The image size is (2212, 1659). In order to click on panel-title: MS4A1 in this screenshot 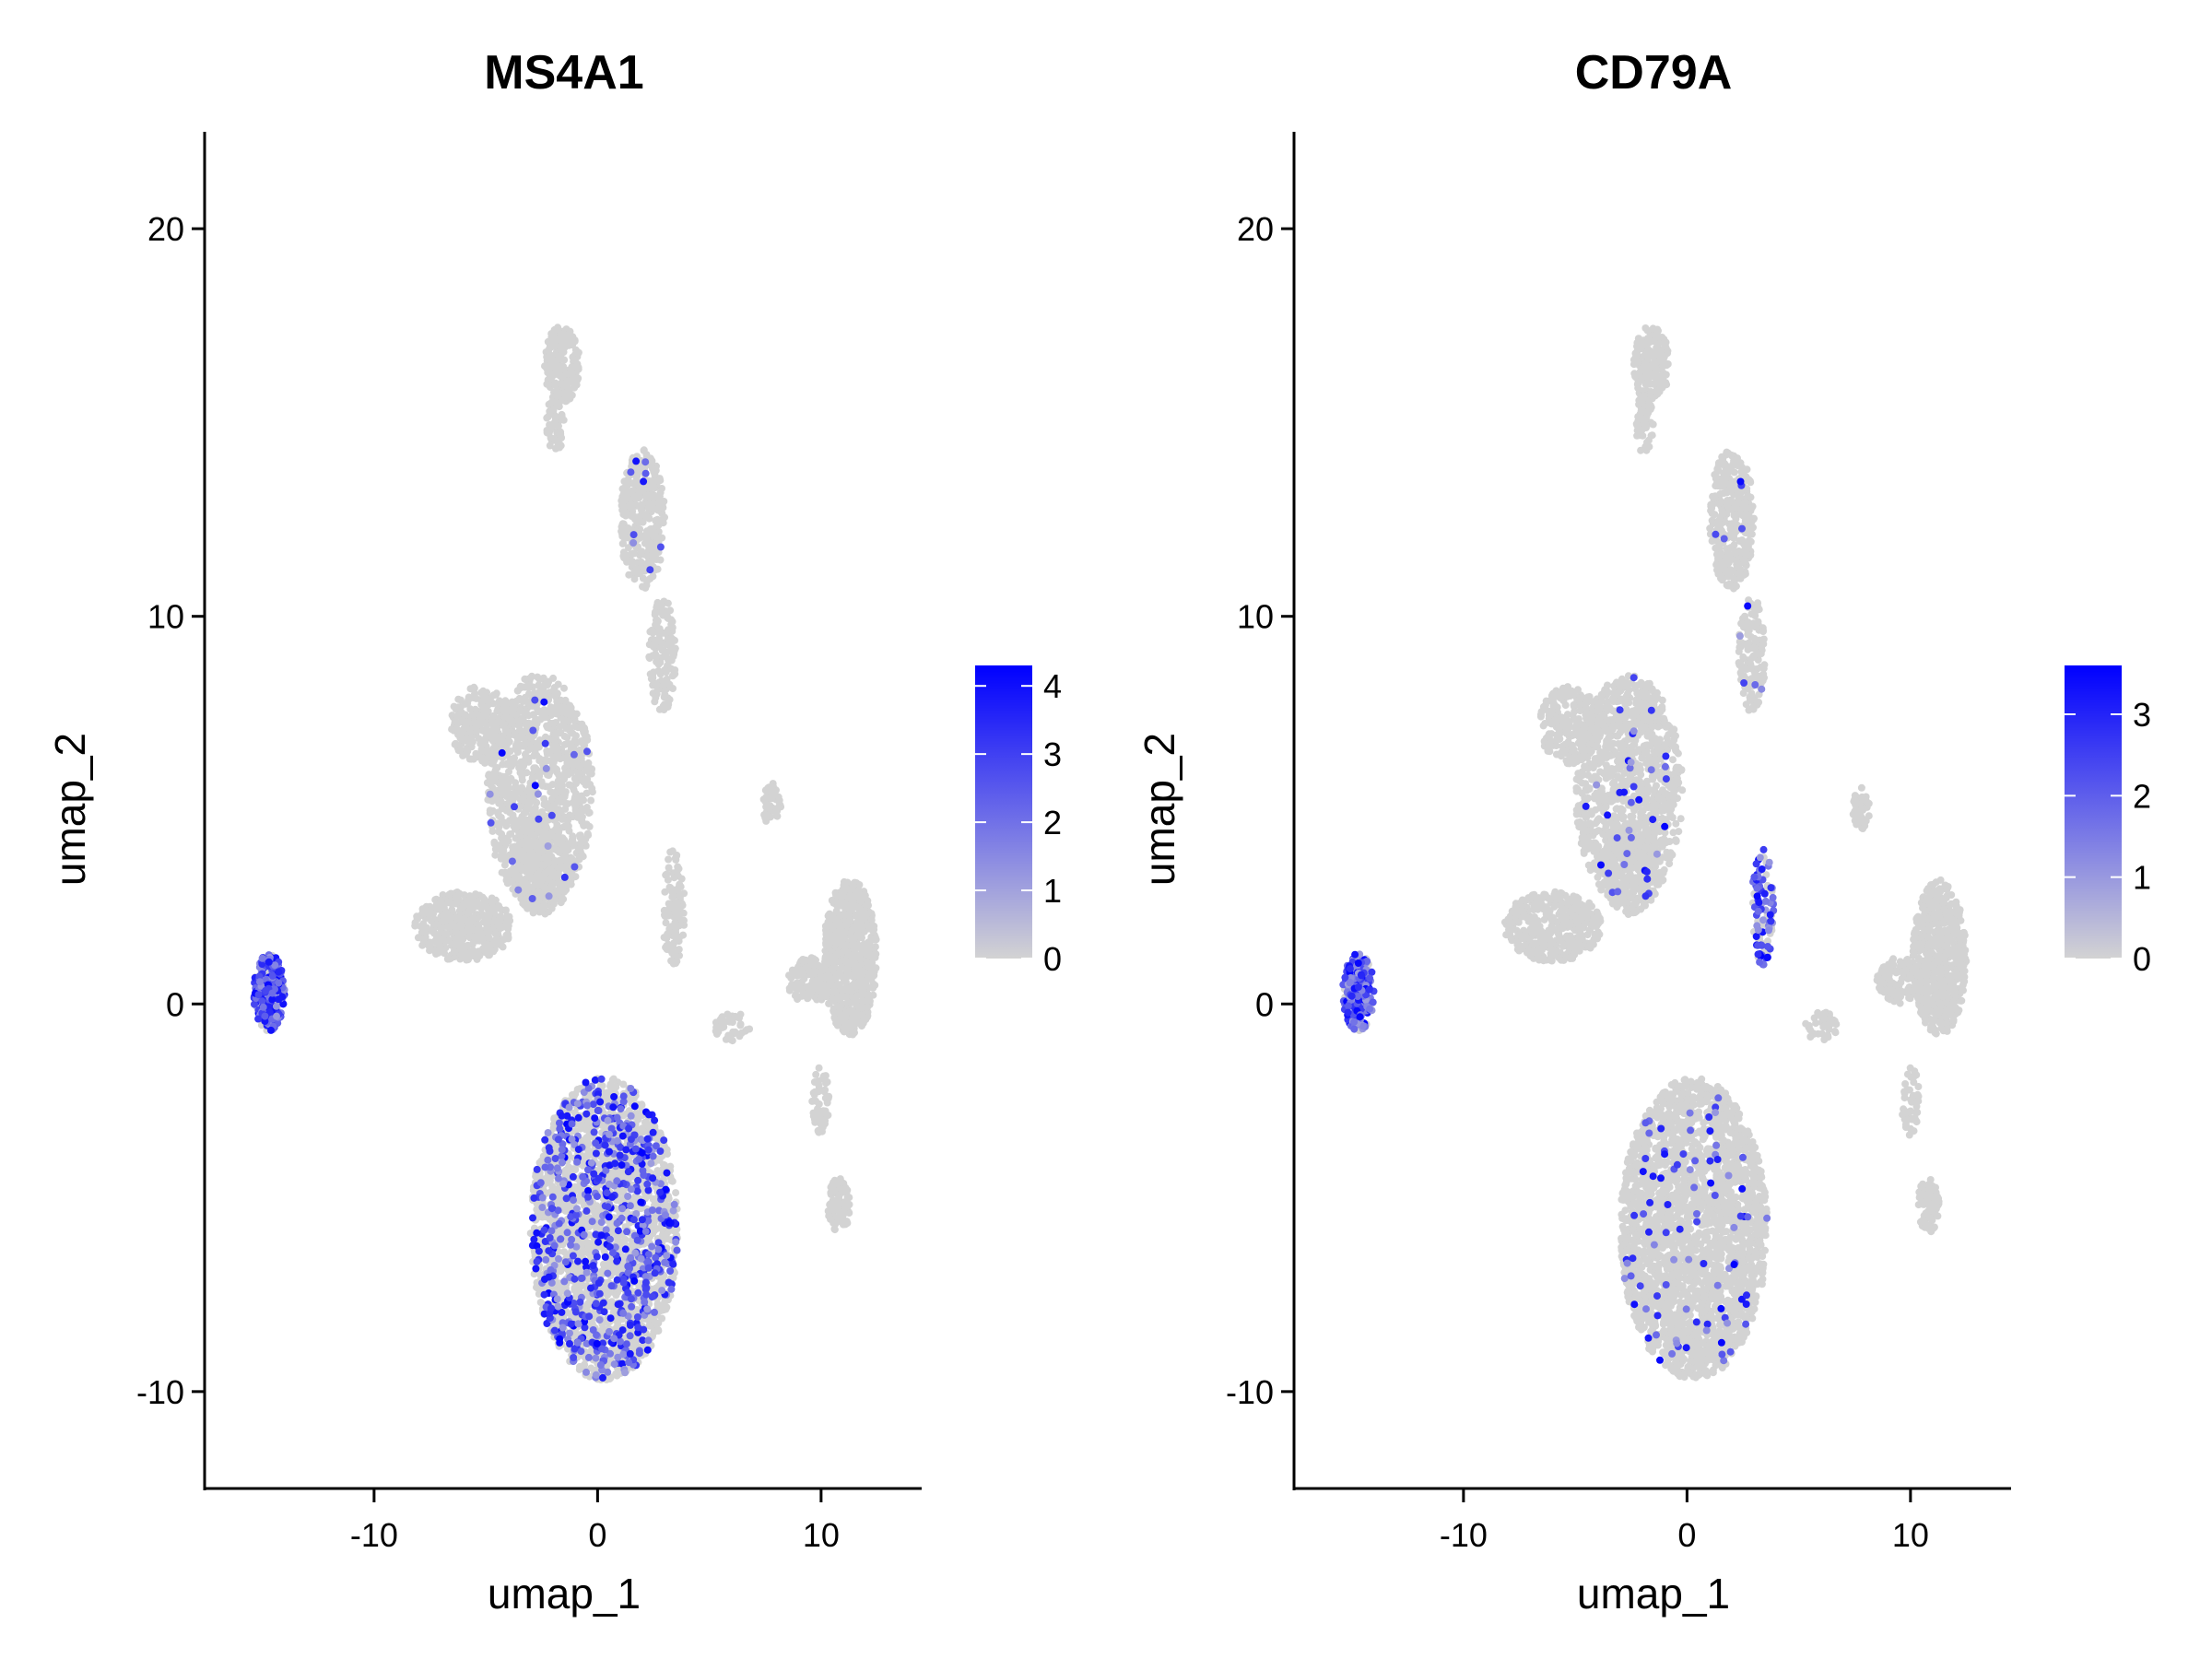, I will do `click(563, 73)`.